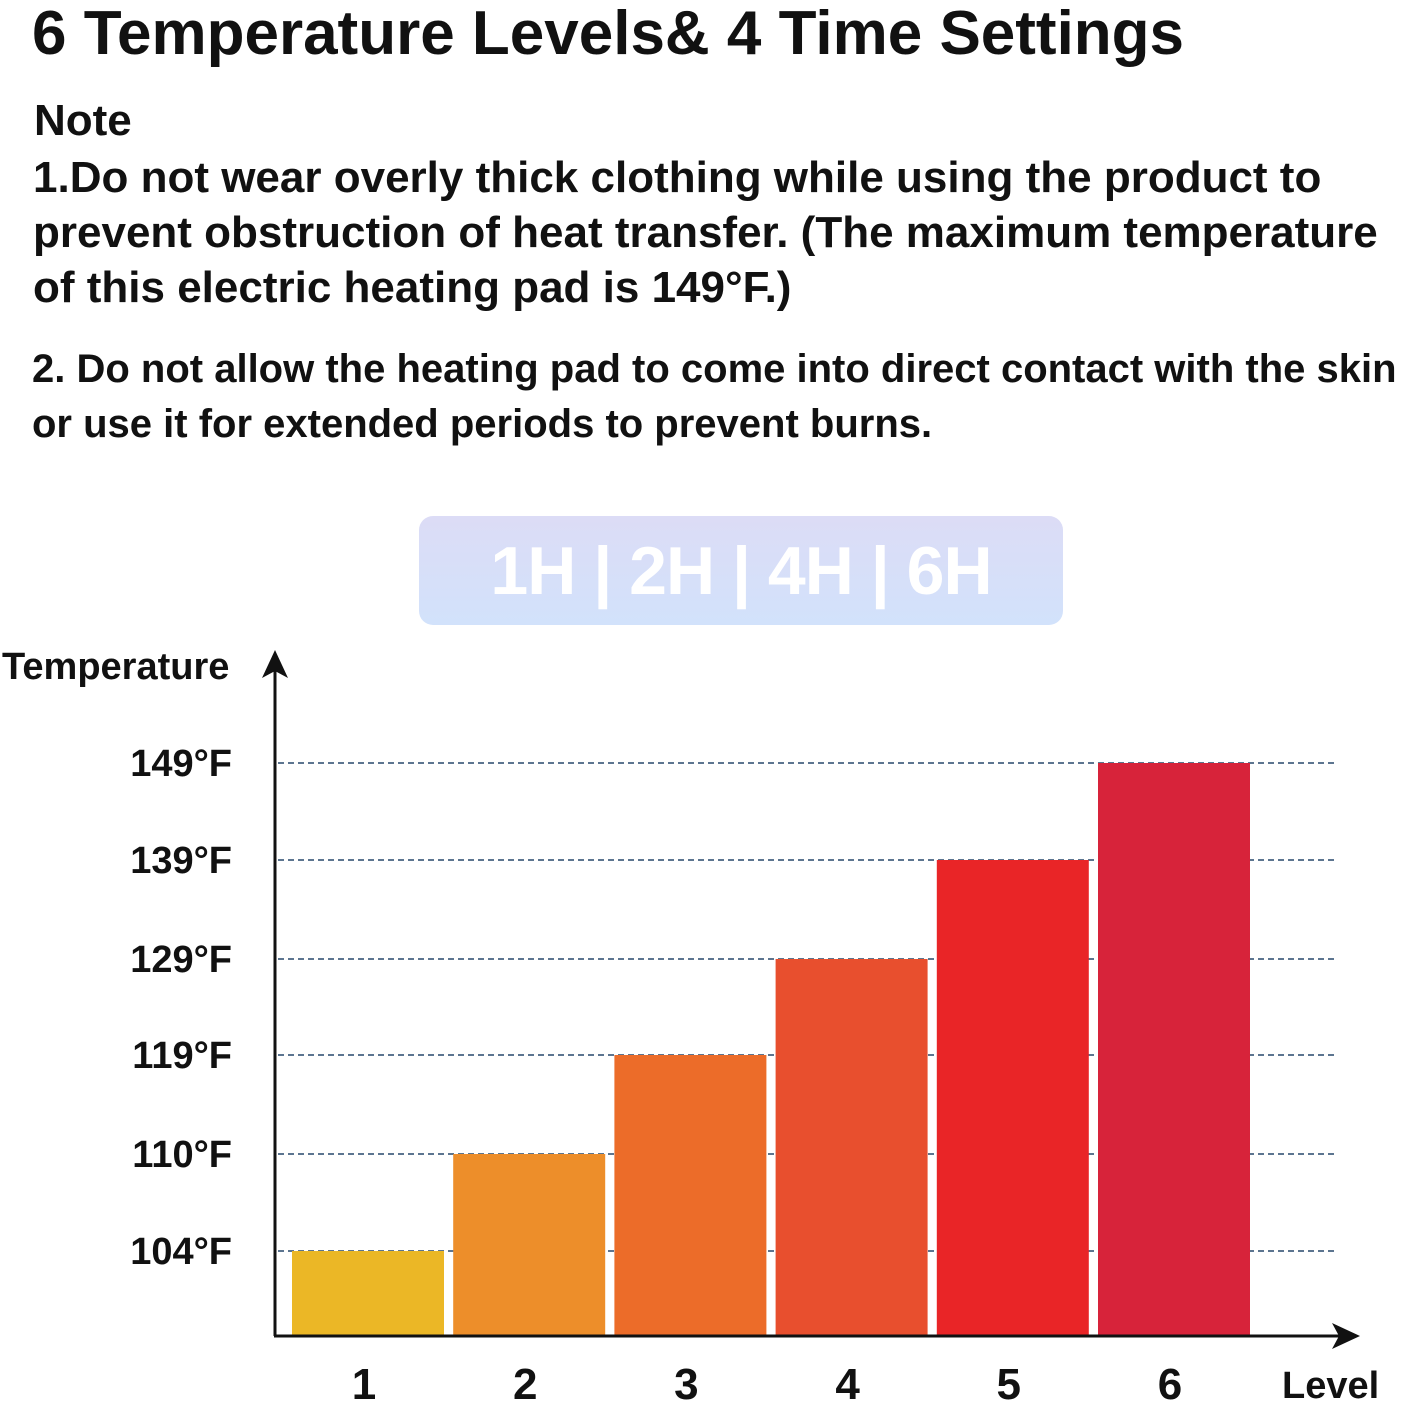 The height and width of the screenshot is (1404, 1401). Describe the element at coordinates (83, 120) in the screenshot. I see `note-heading: Note` at that location.